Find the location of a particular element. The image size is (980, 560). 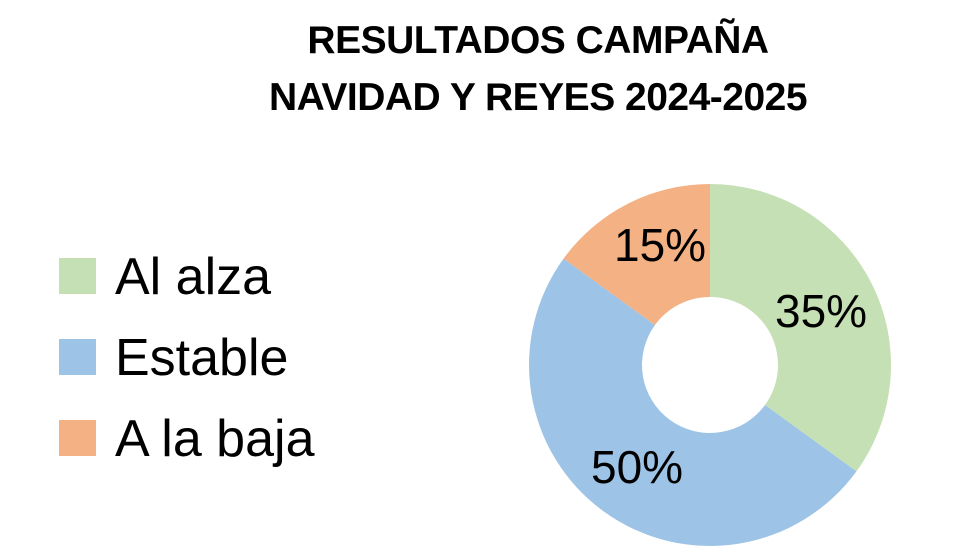

legend-label: Estable is located at coordinates (202, 358).